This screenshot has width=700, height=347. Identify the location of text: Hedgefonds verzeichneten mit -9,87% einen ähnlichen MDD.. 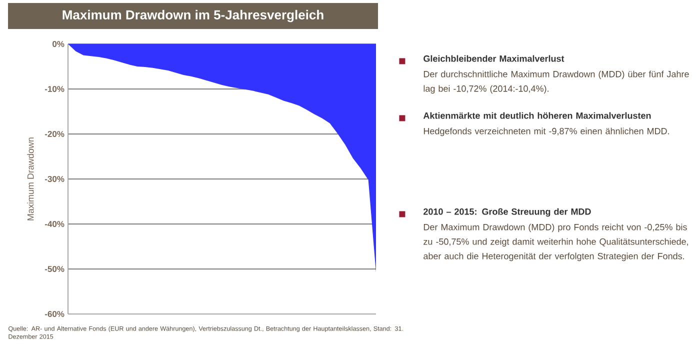
(546, 132).